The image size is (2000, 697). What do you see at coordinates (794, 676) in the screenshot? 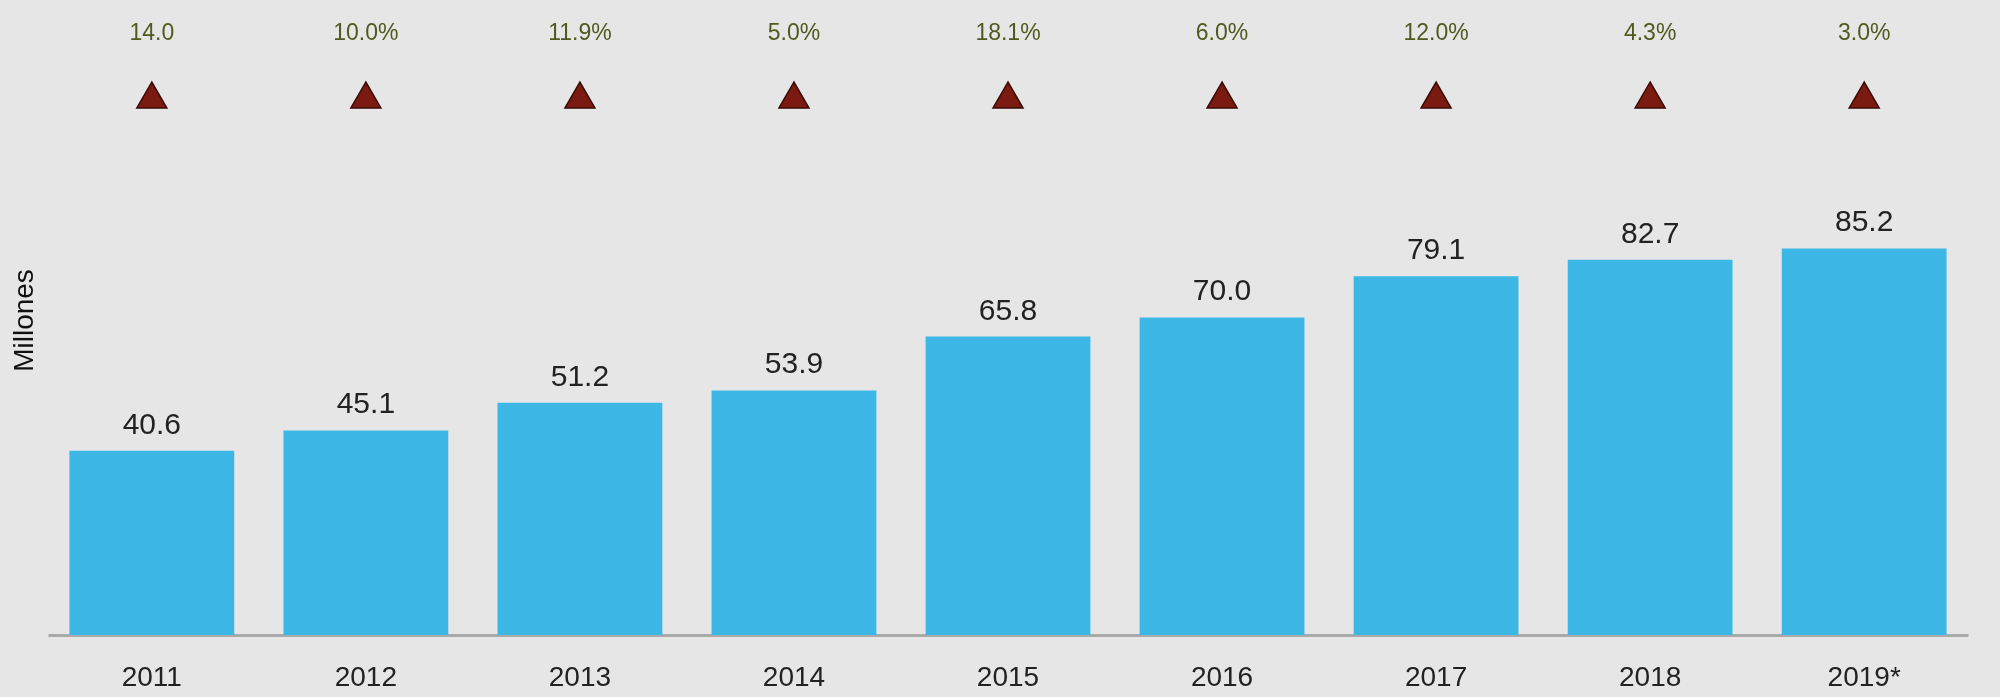
I see `x-tick-label: 2014` at bounding box center [794, 676].